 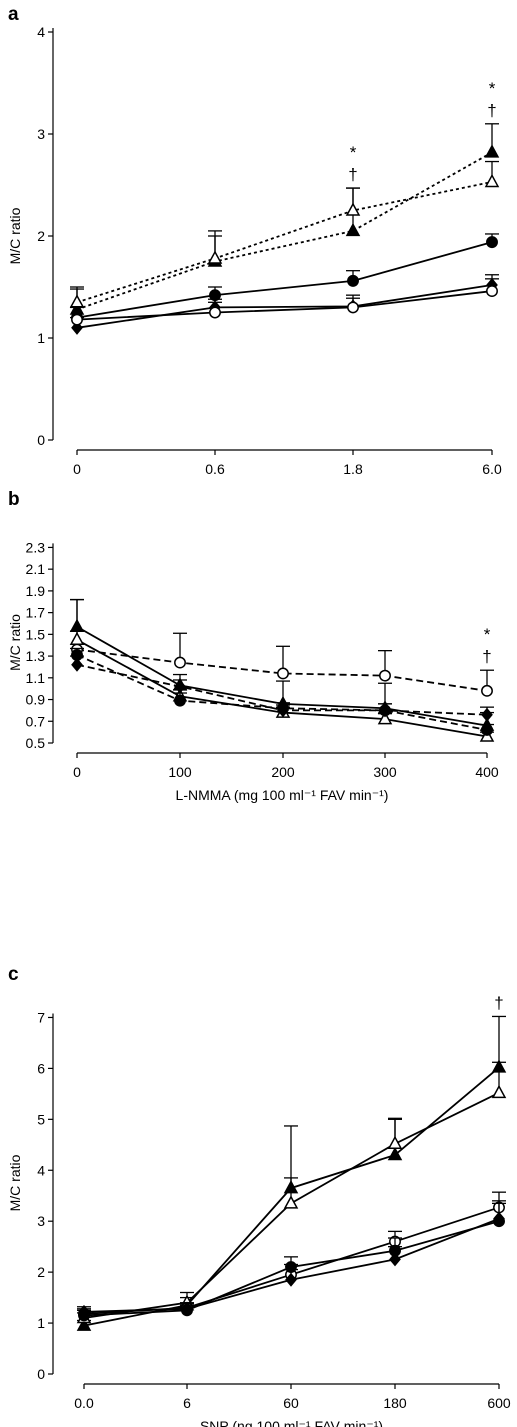 I want to click on x-tick-label: 6, so click(x=187, y=1403).